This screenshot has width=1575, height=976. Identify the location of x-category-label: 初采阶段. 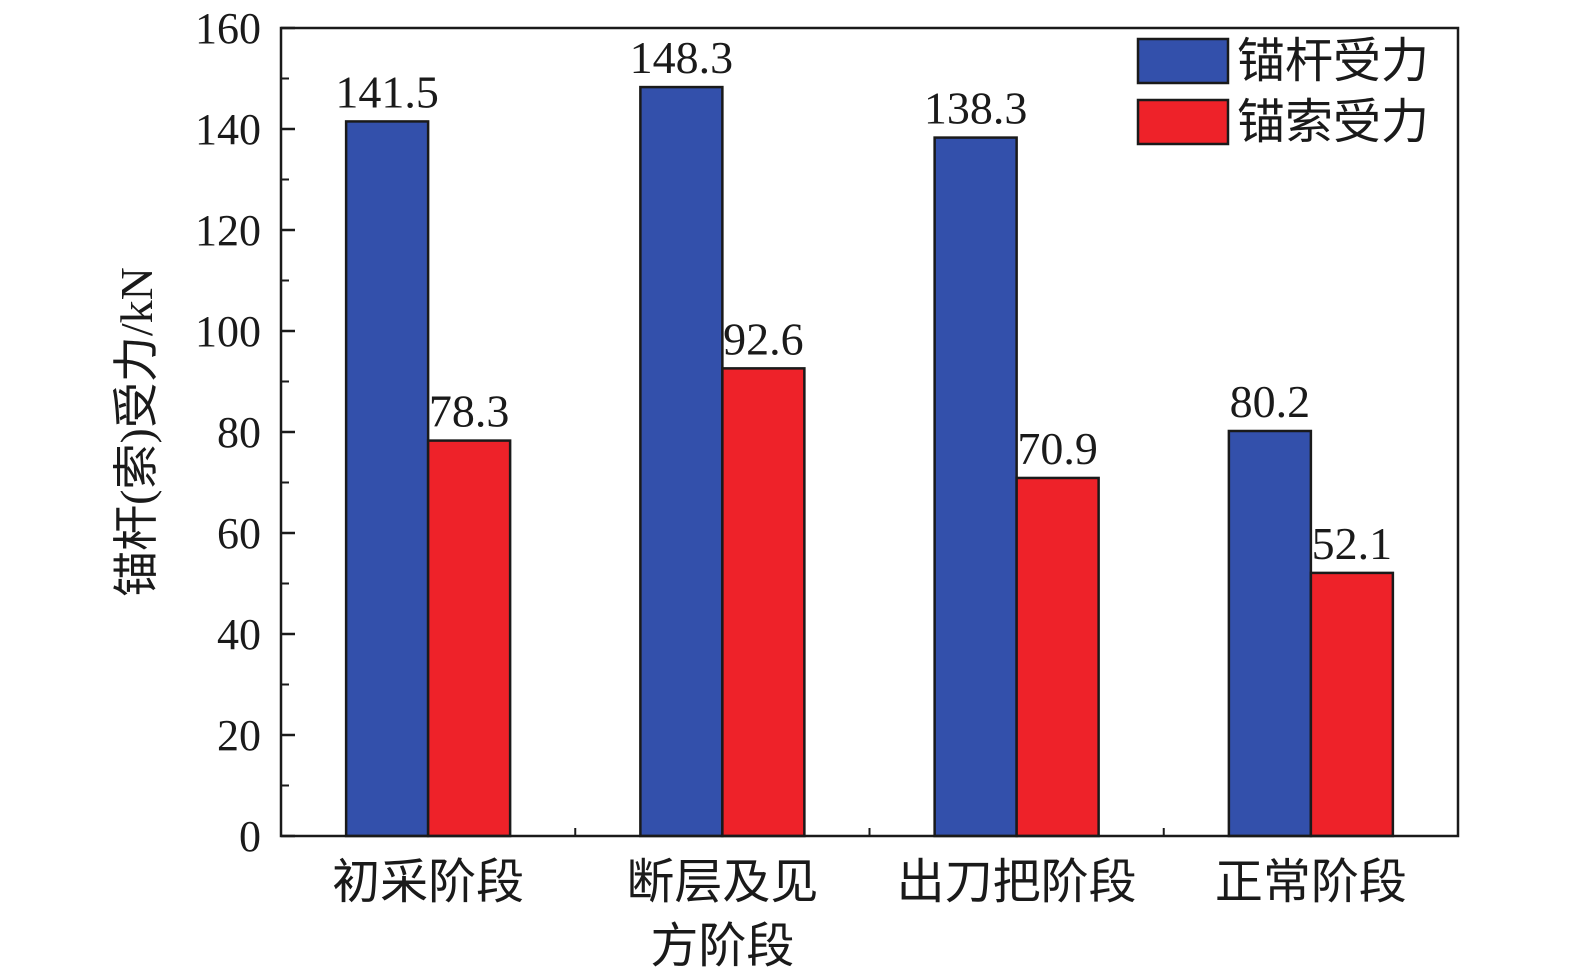
(428, 882).